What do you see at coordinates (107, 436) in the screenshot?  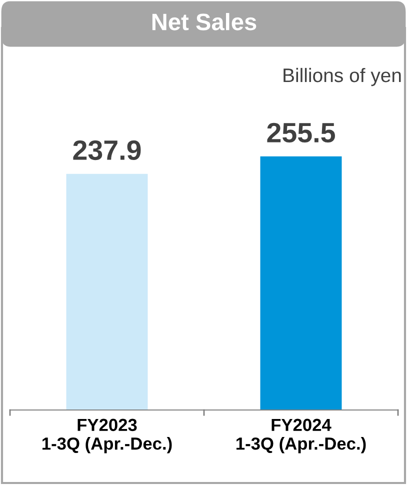 I see `x-tick-label: FY2023 1-3Q (Apr.-Dec.)` at bounding box center [107, 436].